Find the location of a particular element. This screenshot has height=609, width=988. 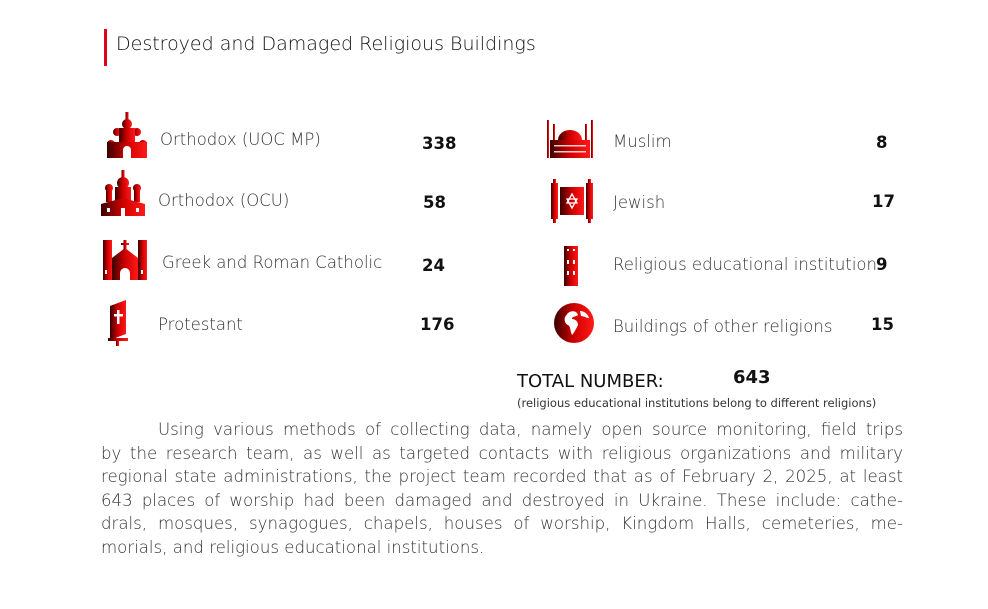

item-label: Orthodox (UOC MP) is located at coordinates (240, 139).